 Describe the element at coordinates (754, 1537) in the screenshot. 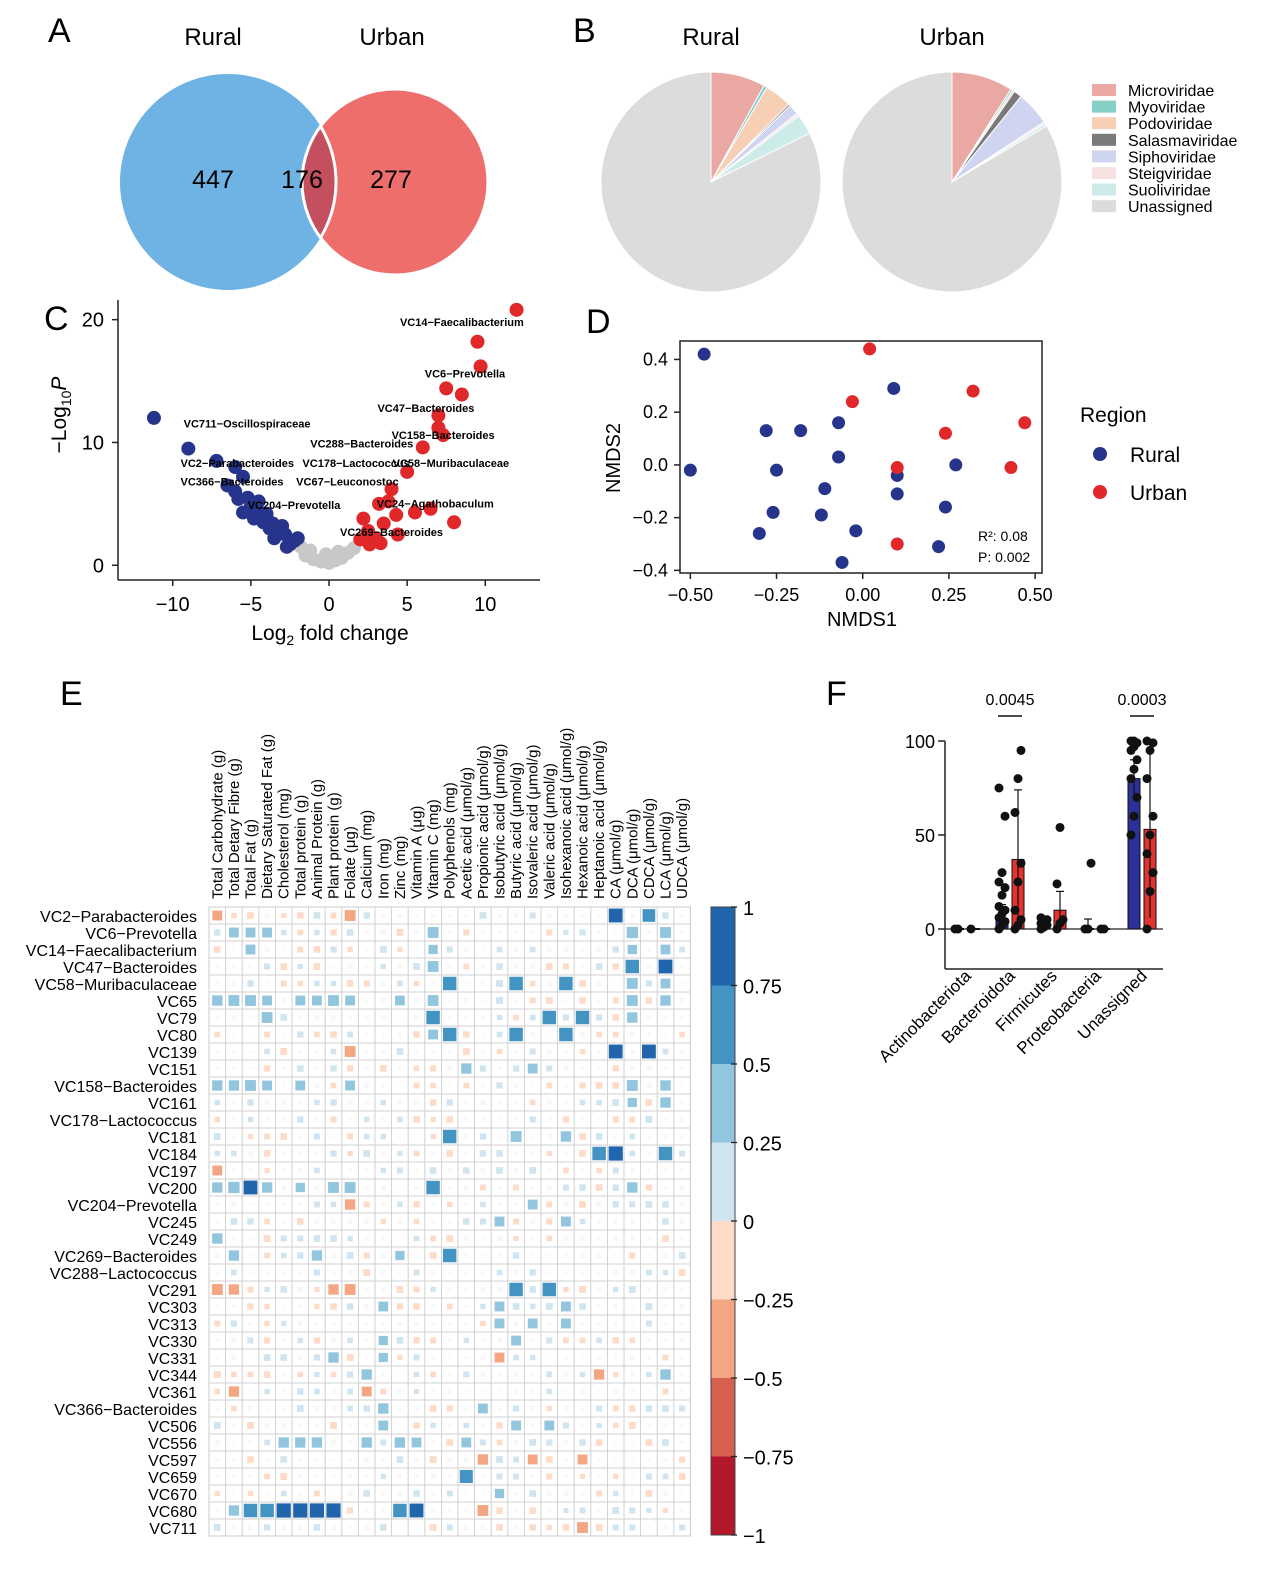

I see `scale-tick-label: −1` at that location.